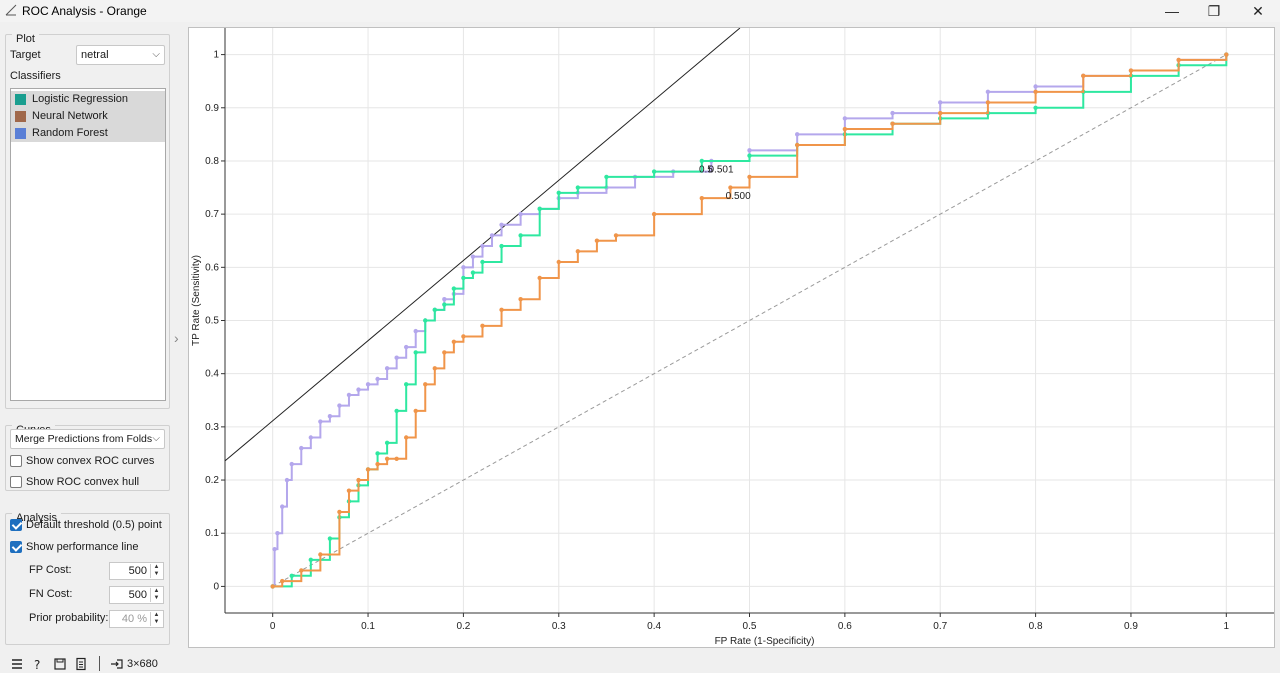 The width and height of the screenshot is (1280, 673). What do you see at coordinates (136, 619) in the screenshot?
I see `prior-probability-spinbox: 40 % ▲ ▼` at bounding box center [136, 619].